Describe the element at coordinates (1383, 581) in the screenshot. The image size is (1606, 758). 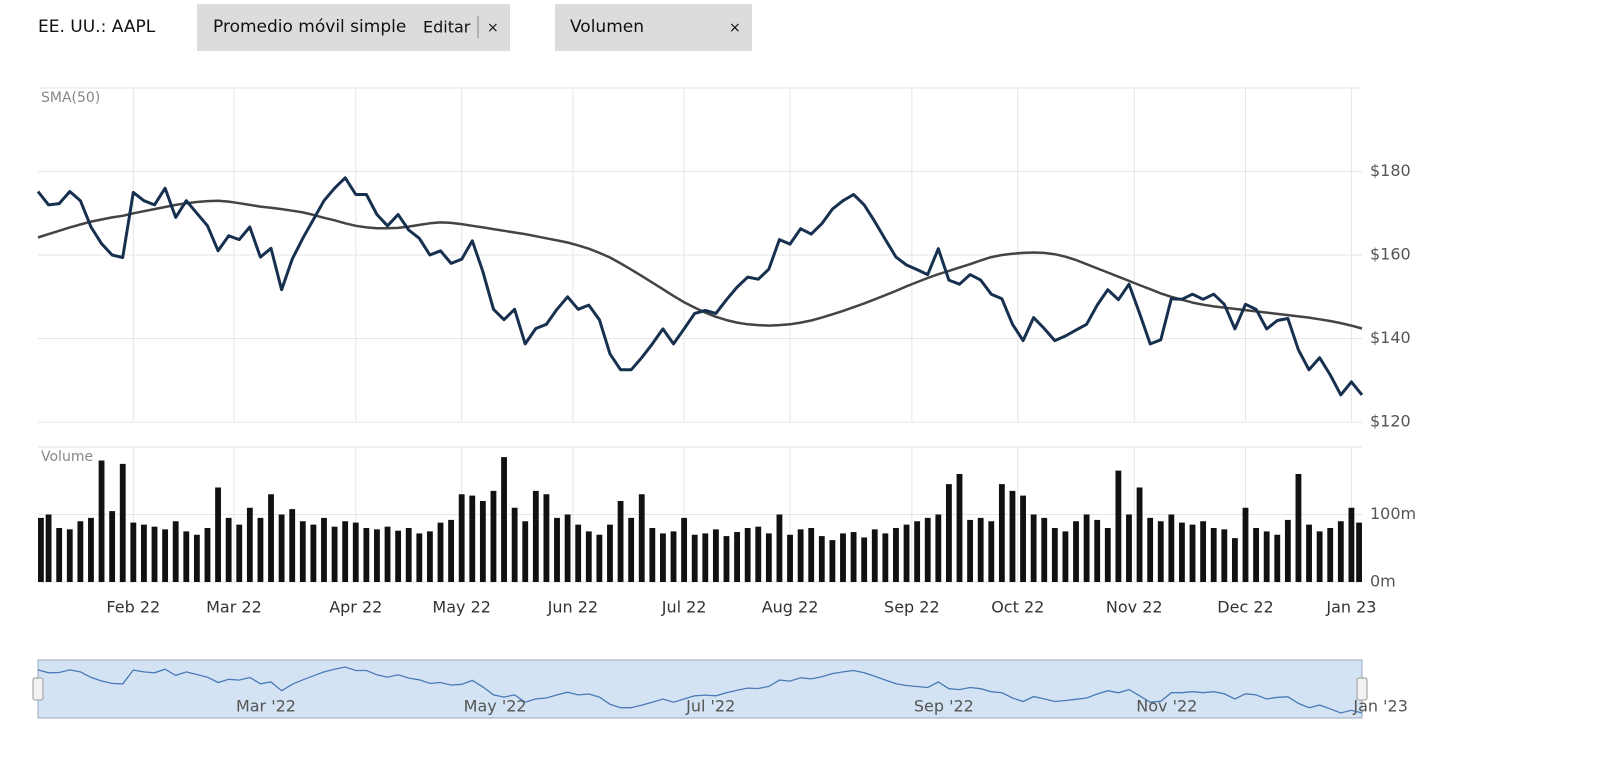
I see `y-tick-label: 0m` at that location.